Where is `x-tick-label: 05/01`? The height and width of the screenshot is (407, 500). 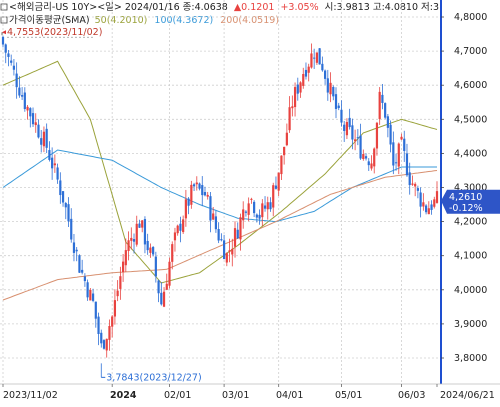
x-tick-label: 05/01 is located at coordinates (348, 395).